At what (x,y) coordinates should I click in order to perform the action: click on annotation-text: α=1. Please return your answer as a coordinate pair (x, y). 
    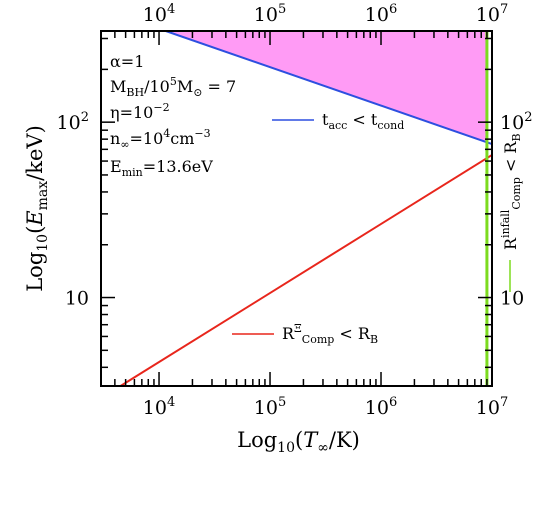
    Looking at the image, I should click on (127, 61).